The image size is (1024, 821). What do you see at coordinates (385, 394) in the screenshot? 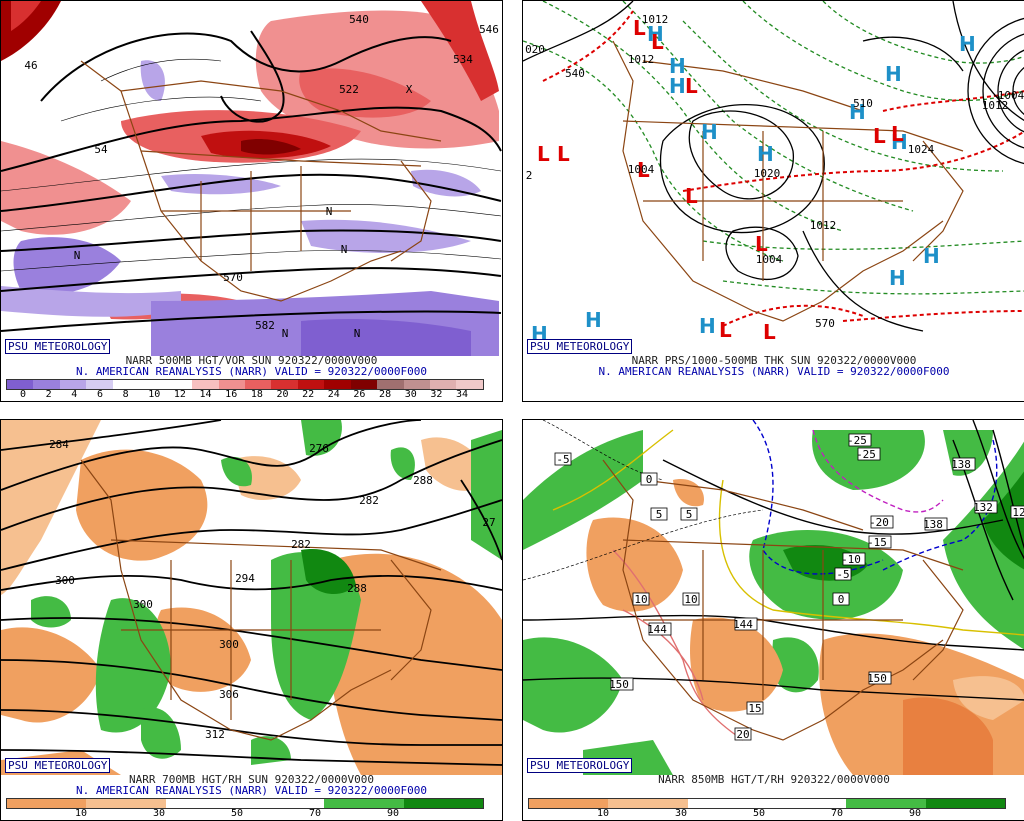
I see `colorbar-tick-label: 28` at bounding box center [385, 394].